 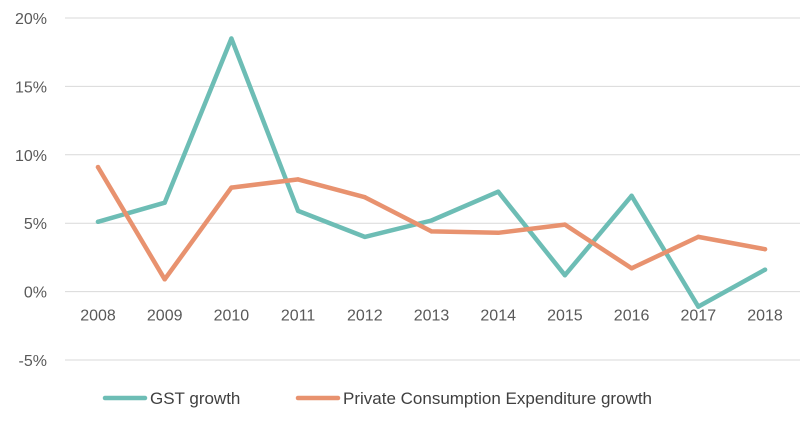 I want to click on x-tick-label: 2016, so click(x=632, y=316).